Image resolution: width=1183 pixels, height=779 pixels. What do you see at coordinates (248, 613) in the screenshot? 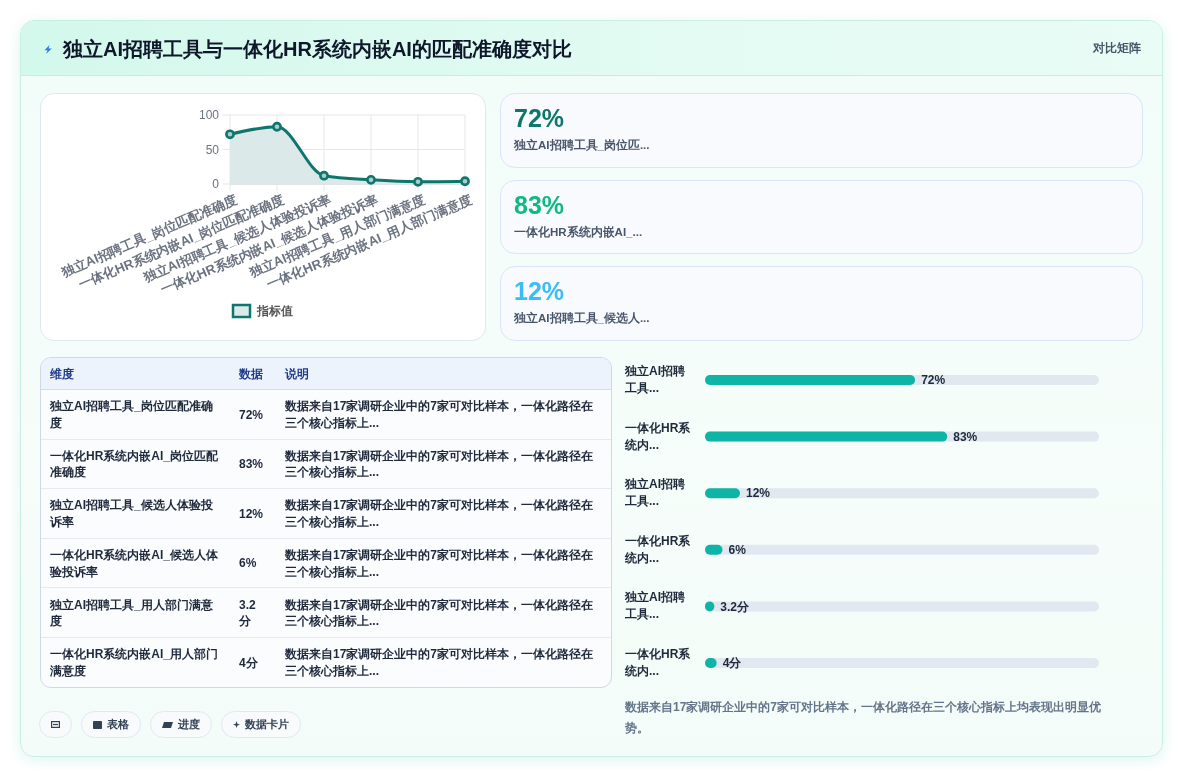
I see `text: 3.2分` at bounding box center [248, 613].